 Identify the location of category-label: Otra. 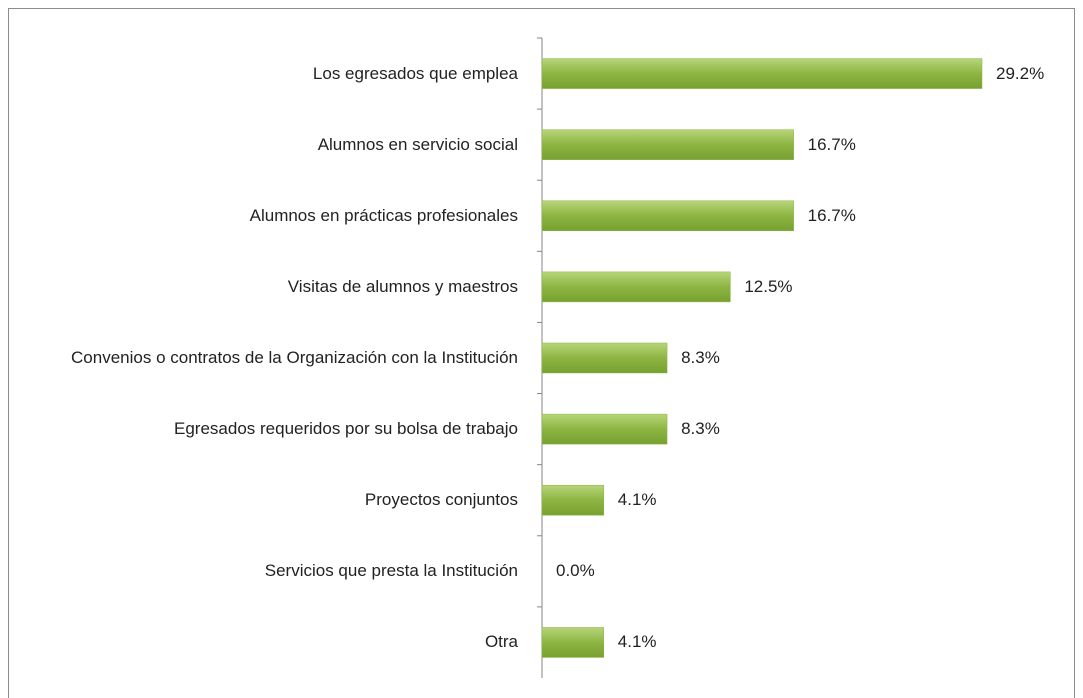
(501, 642).